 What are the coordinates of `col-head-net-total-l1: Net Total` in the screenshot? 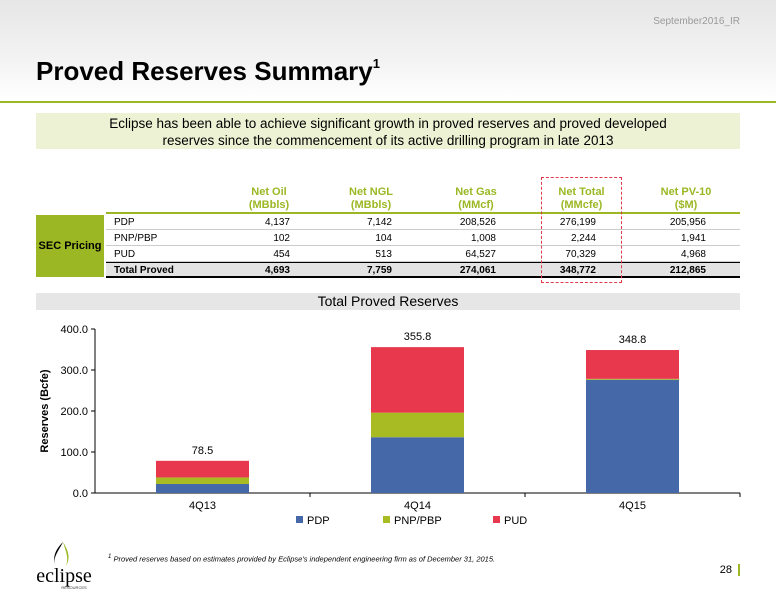 It's located at (581, 192).